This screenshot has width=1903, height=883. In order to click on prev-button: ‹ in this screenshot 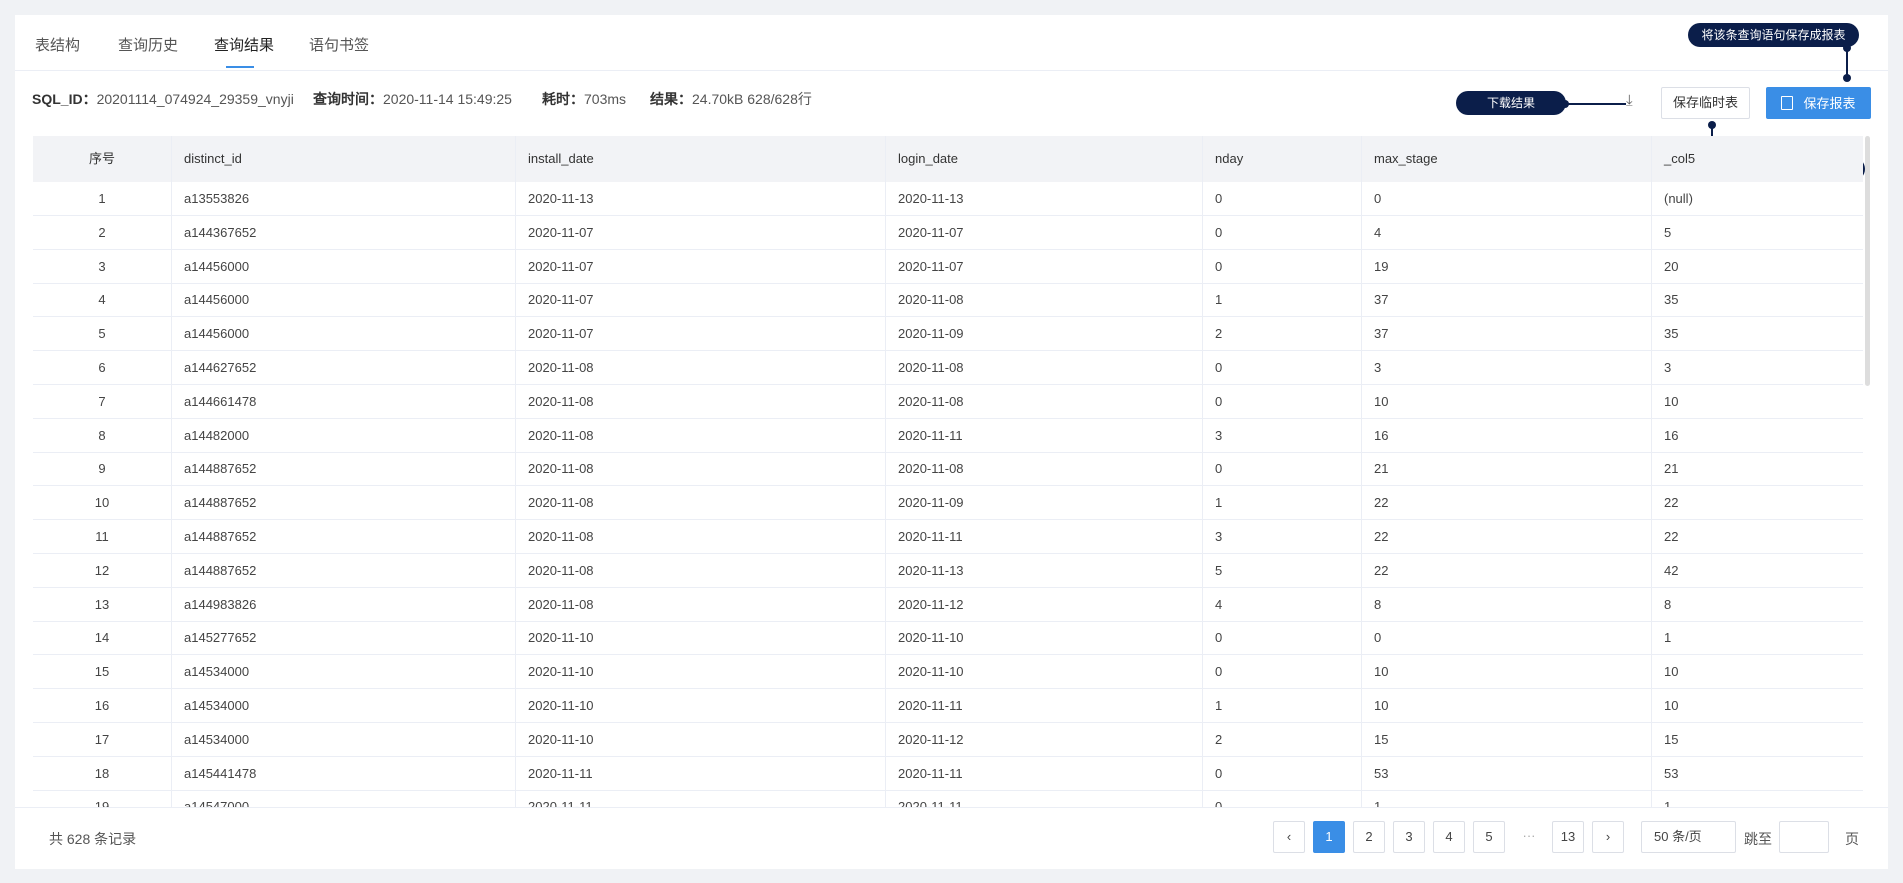, I will do `click(1289, 837)`.